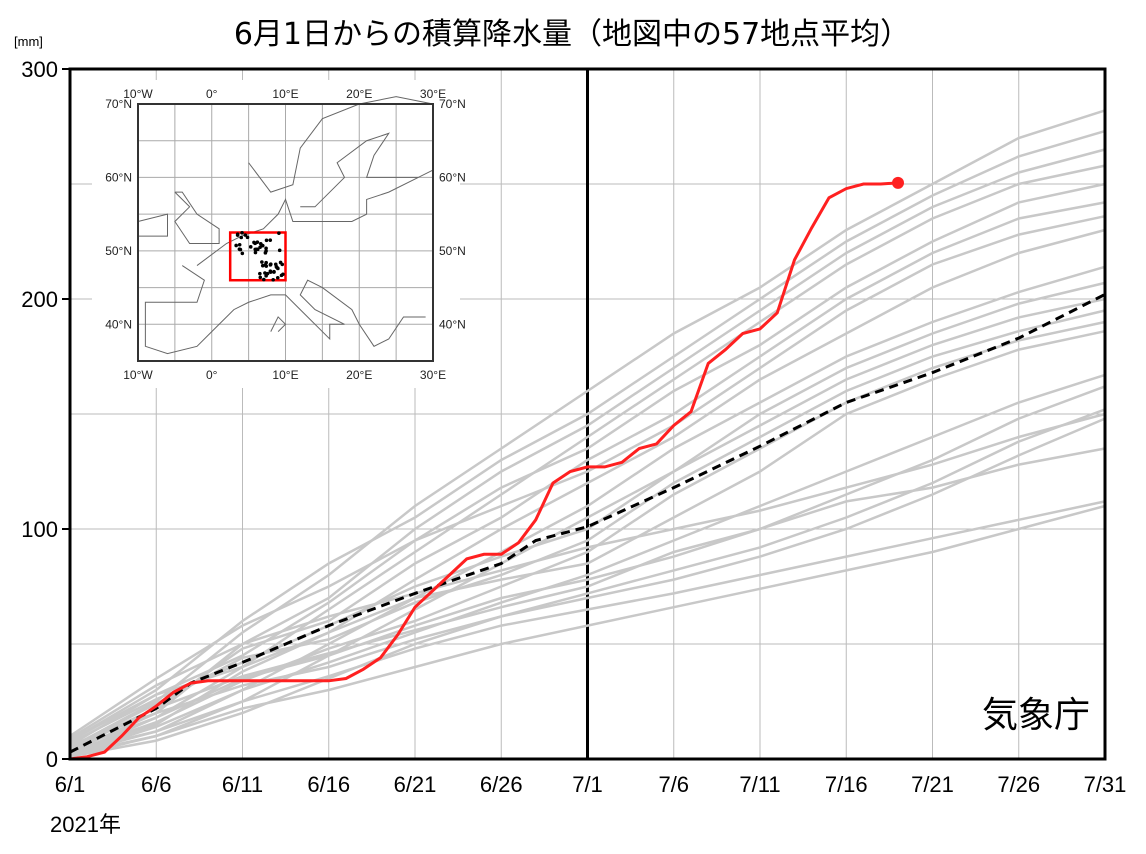 This screenshot has height=854, width=1146. I want to click on y-axis-unit: [mm], so click(28, 41).